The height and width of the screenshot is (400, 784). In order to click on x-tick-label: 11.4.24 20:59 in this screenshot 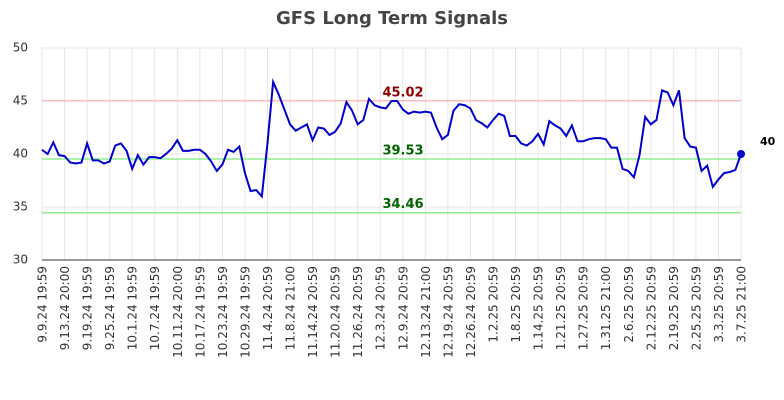, I will do `click(268, 308)`.